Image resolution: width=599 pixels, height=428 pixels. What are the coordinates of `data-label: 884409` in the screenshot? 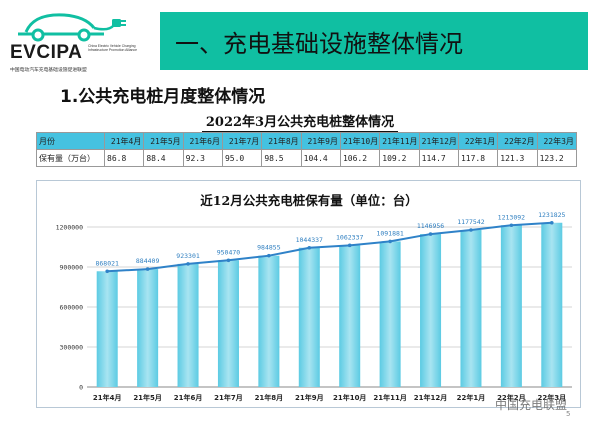 It's located at (148, 261).